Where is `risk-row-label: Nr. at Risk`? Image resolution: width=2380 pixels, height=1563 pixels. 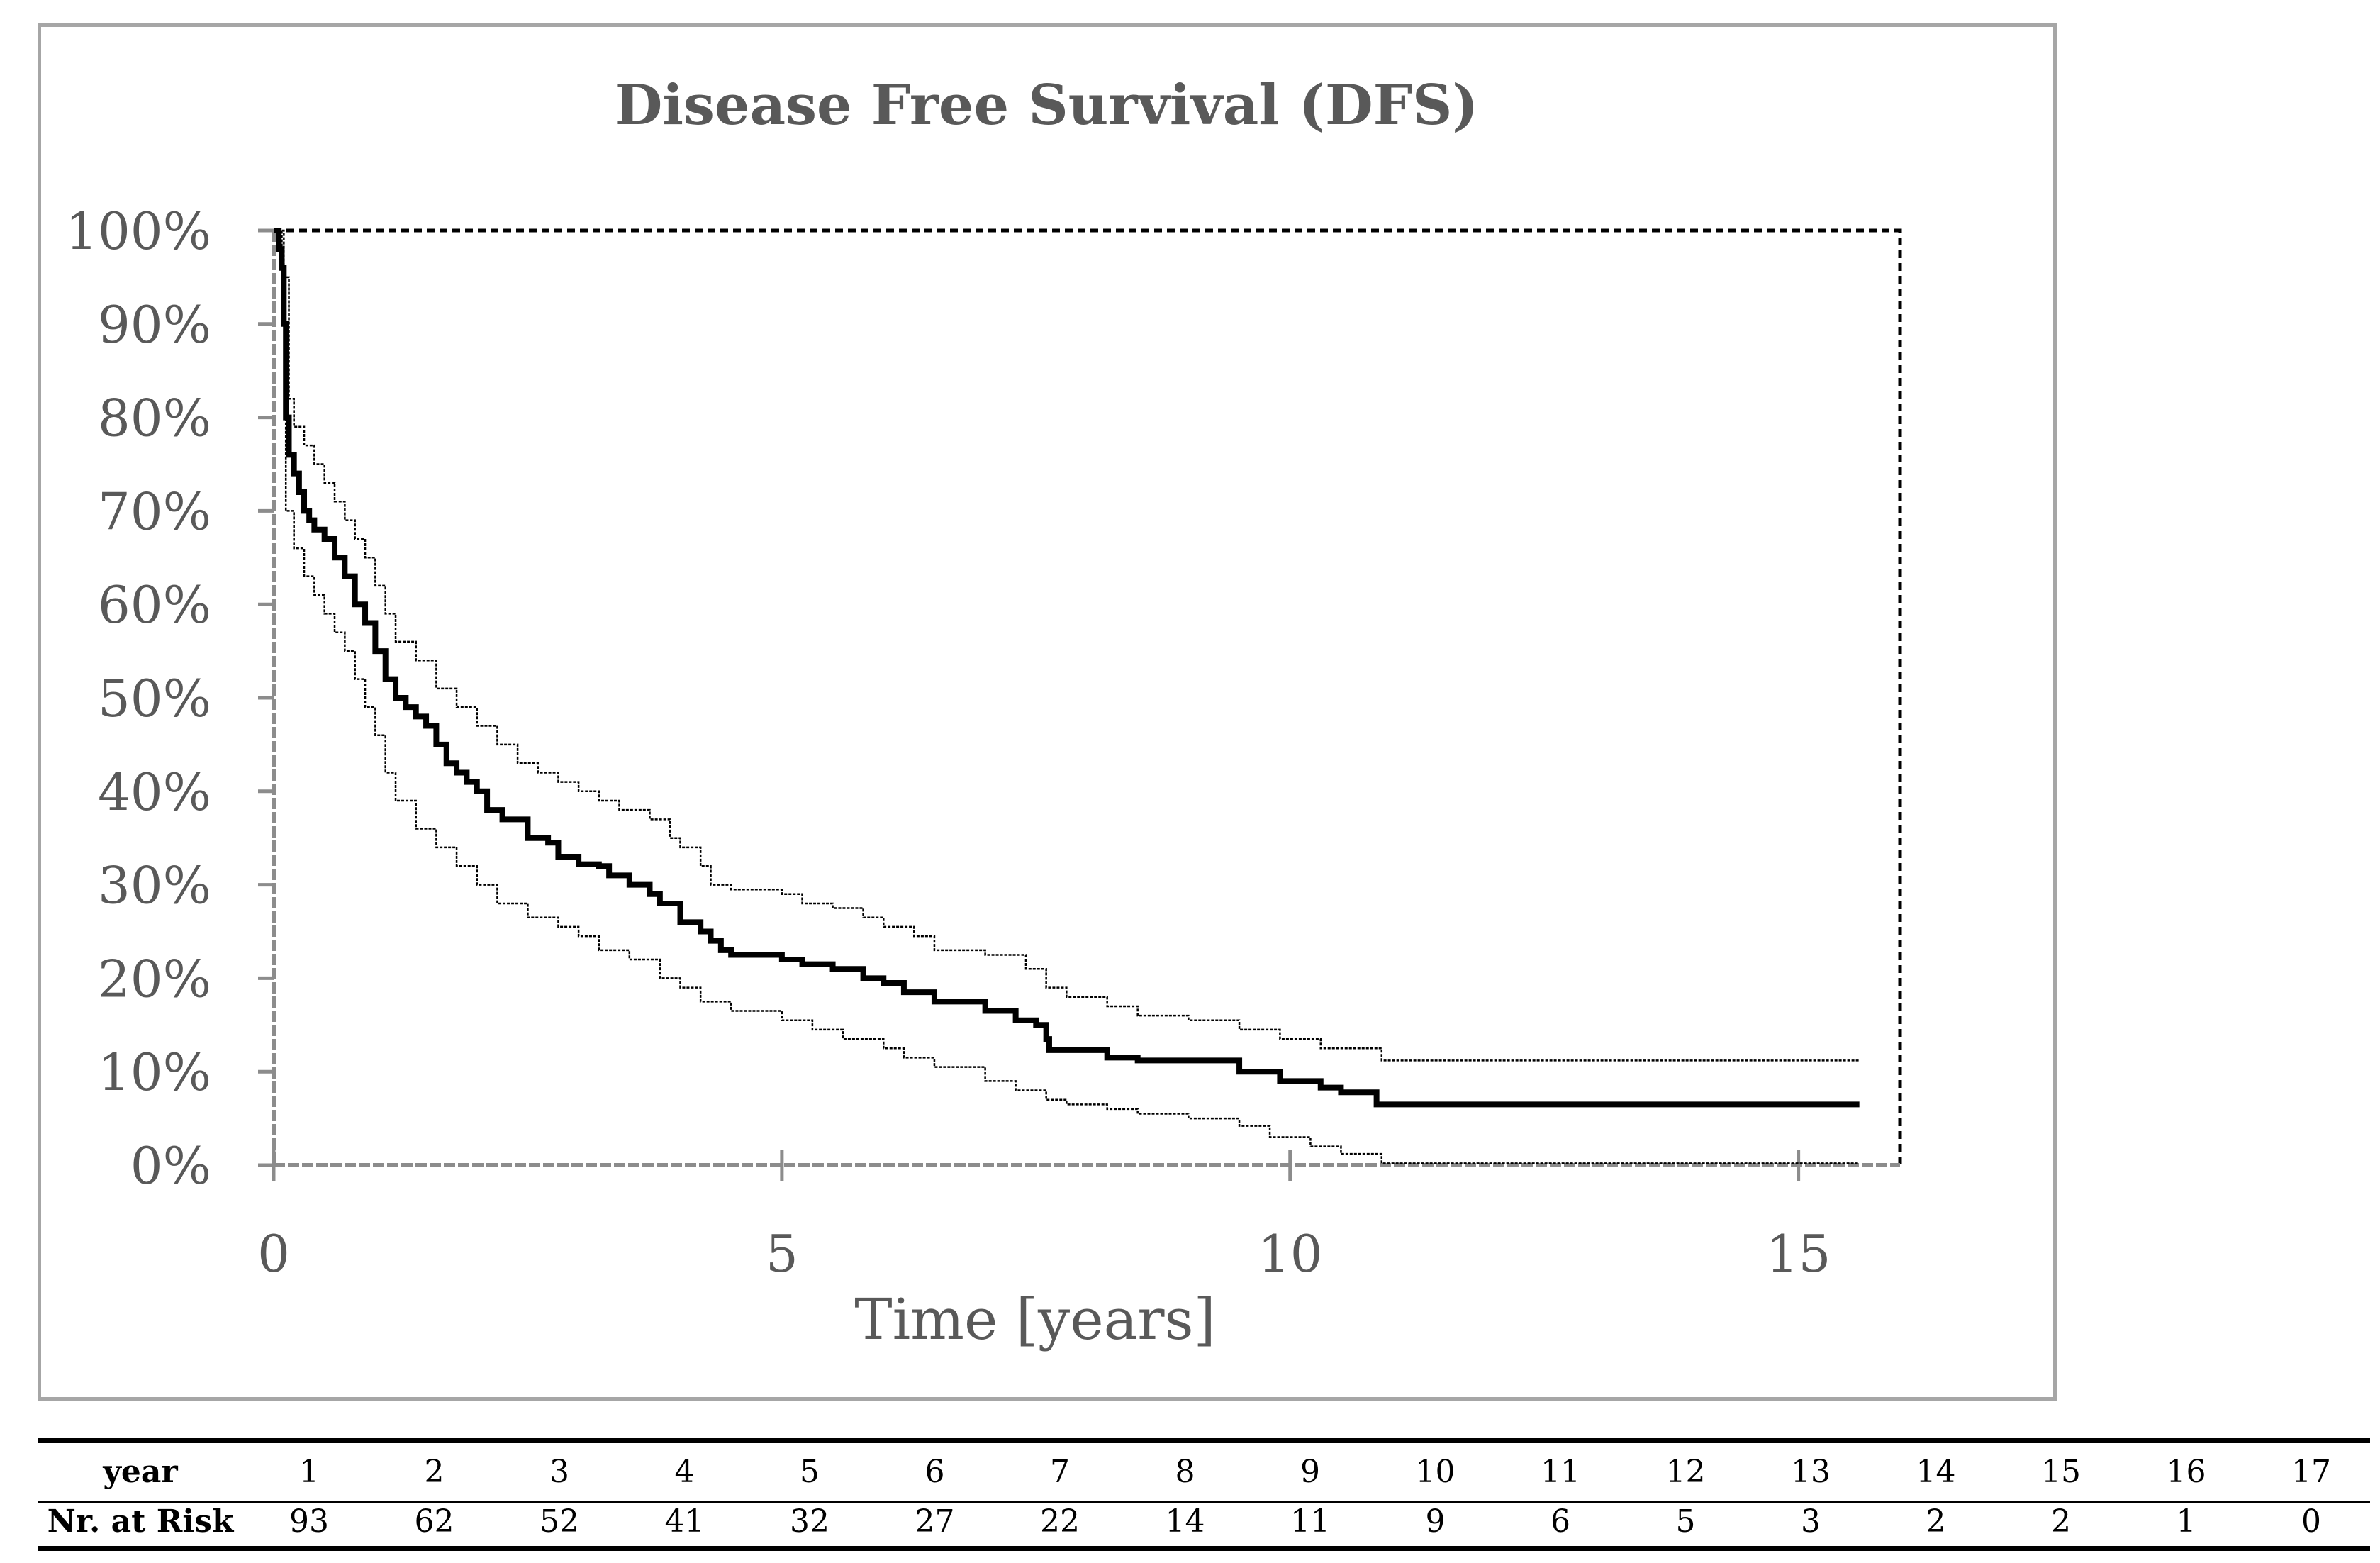
risk-row-label: Nr. at Risk is located at coordinates (140, 1521).